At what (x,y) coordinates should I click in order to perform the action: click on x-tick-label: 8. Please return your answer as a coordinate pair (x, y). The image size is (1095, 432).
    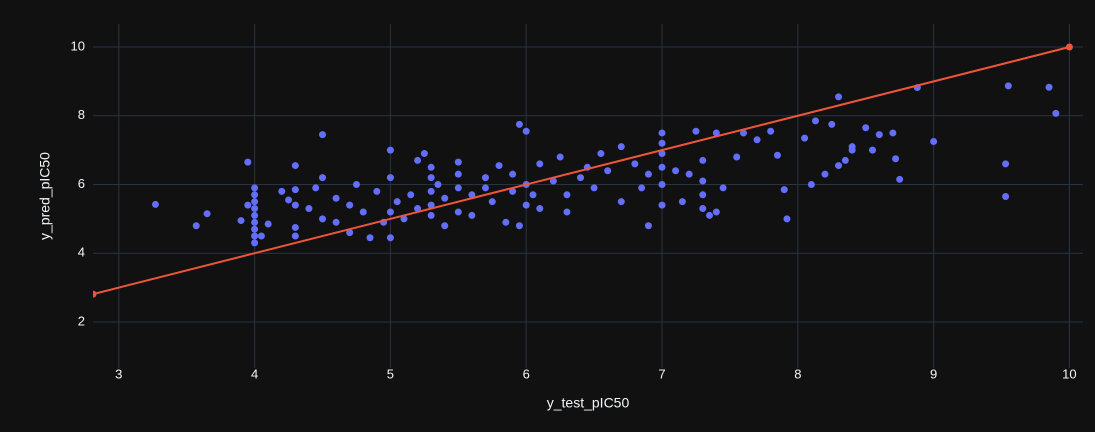
    Looking at the image, I should click on (797, 373).